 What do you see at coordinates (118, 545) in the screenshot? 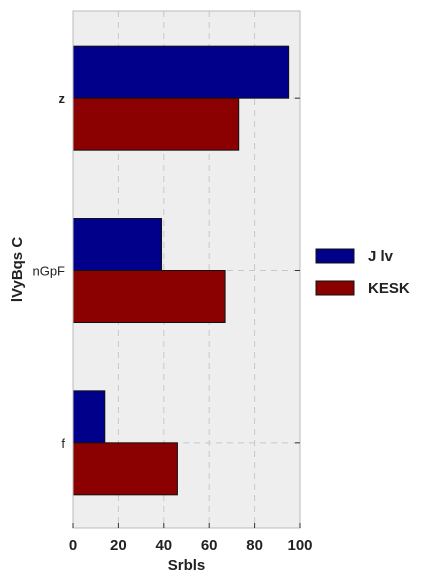
I see `x-tick-label: 20` at bounding box center [118, 545].